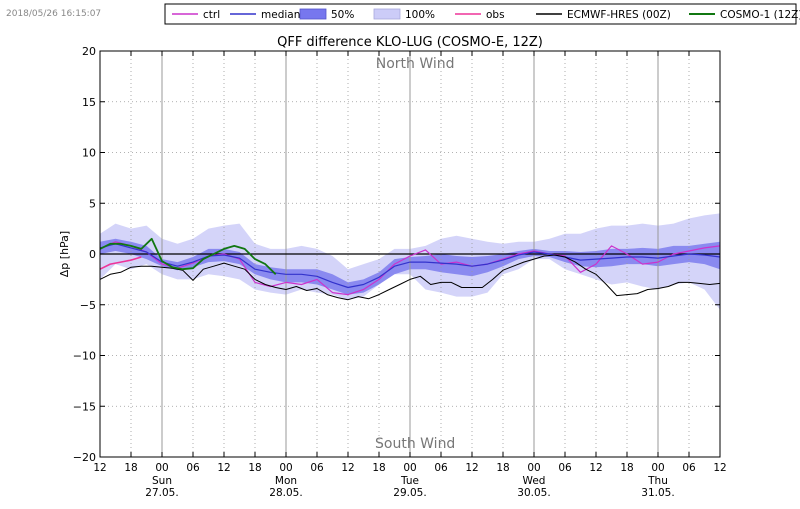  What do you see at coordinates (657, 481) in the screenshot?
I see `day-label: Thu` at bounding box center [657, 481].